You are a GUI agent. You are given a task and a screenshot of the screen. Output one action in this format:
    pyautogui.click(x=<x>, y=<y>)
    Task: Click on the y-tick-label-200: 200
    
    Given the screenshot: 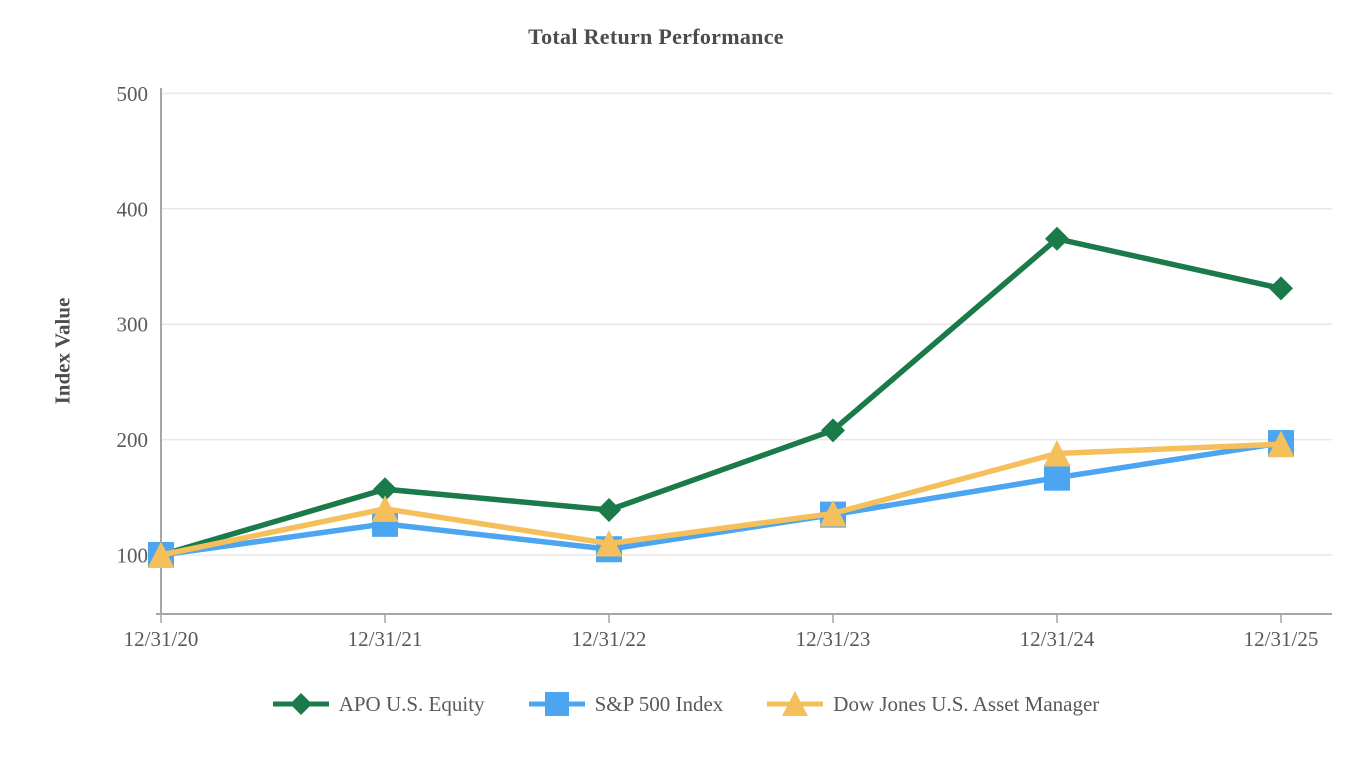 What is the action you would take?
    pyautogui.click(x=133, y=440)
    